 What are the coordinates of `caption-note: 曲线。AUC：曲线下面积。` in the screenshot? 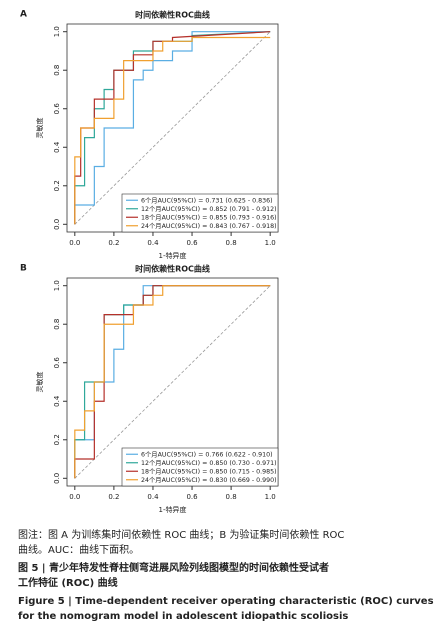 It's located at (78, 549).